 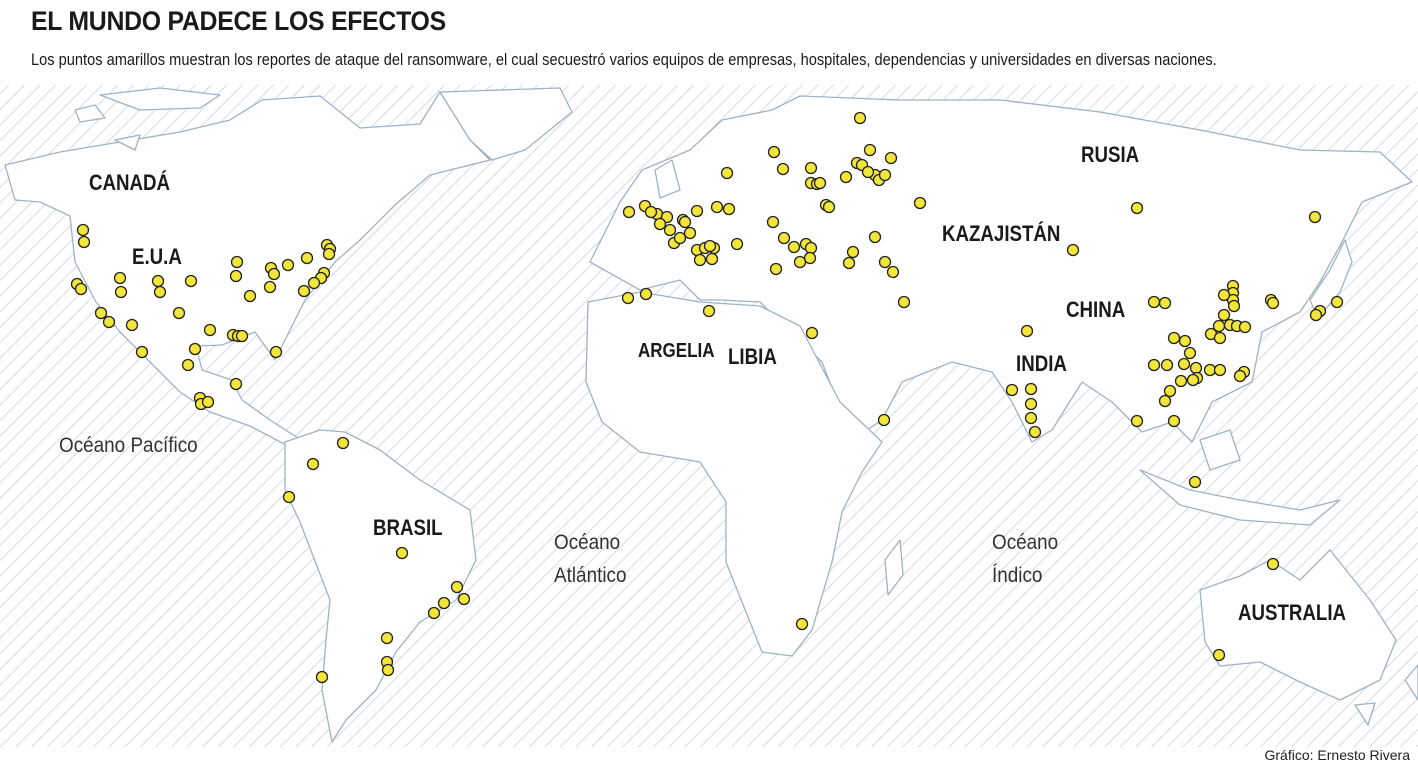 I want to click on label-usa: E.U.A, so click(x=157, y=256).